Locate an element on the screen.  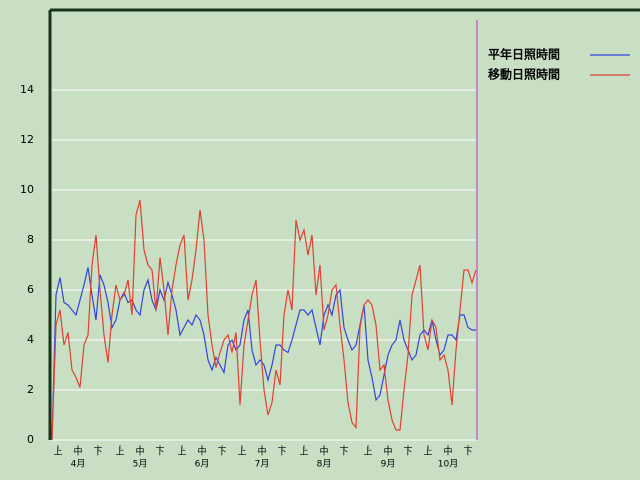
y-tick-label: 0 is located at coordinates (30, 439).